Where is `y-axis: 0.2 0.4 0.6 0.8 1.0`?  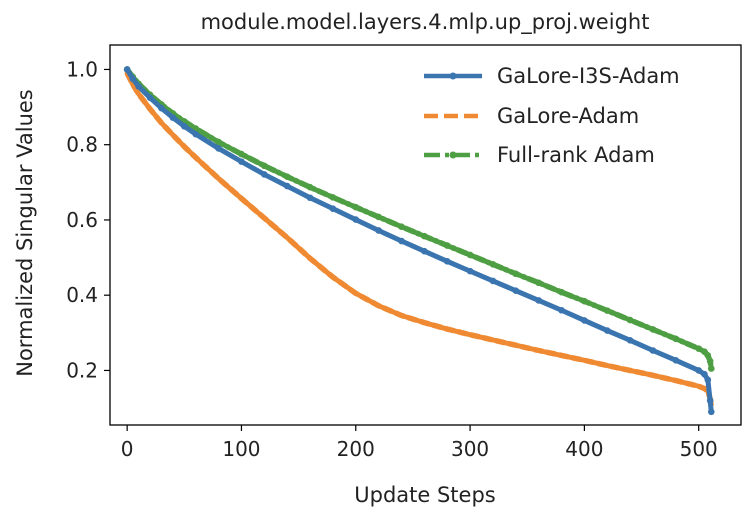
y-axis: 0.2 0.4 0.6 0.8 1.0 is located at coordinates (88, 219).